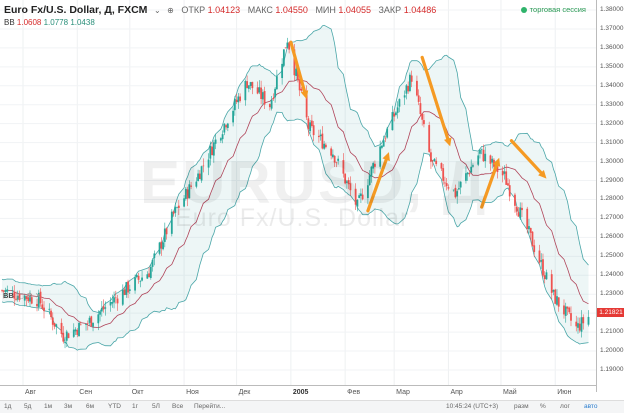 The image size is (624, 413). I want to click on price-tick: 1.27000, so click(612, 218).